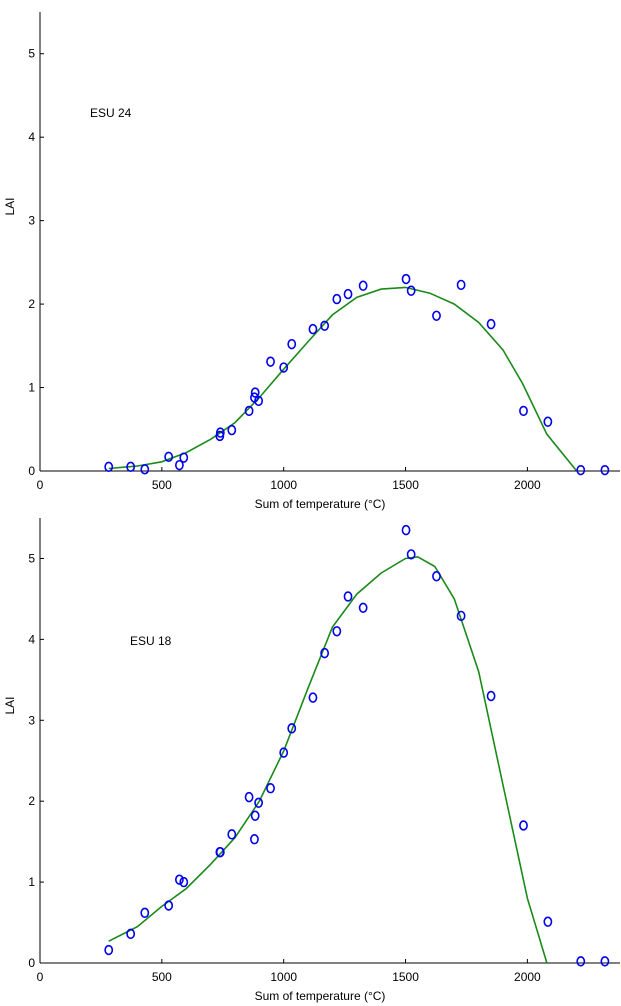  I want to click on chart-annotation: ESU 18, so click(151, 641).